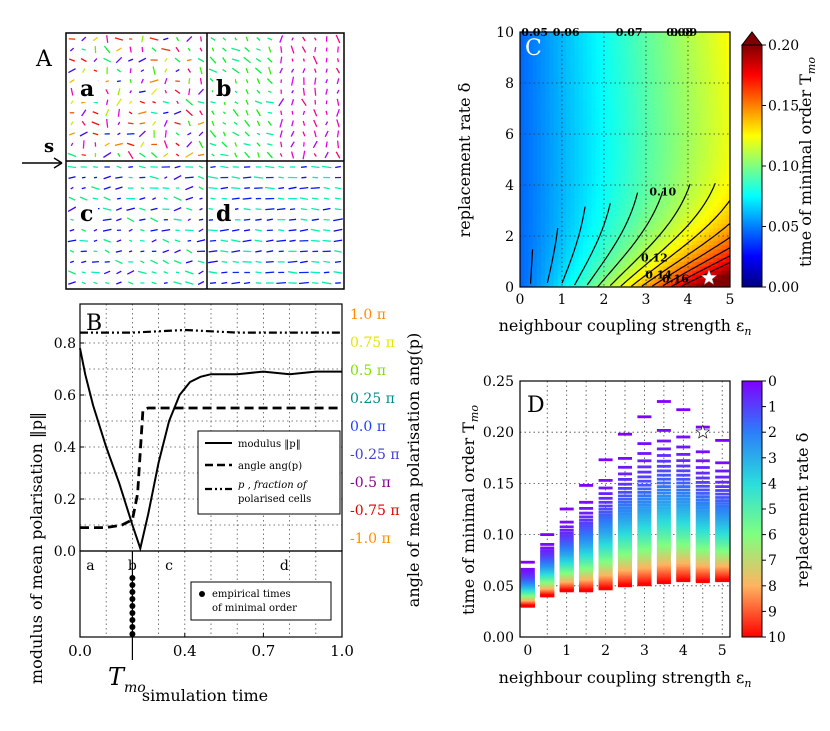  Describe the element at coordinates (604, 300) in the screenshot. I see `x-tick-label: 2` at that location.